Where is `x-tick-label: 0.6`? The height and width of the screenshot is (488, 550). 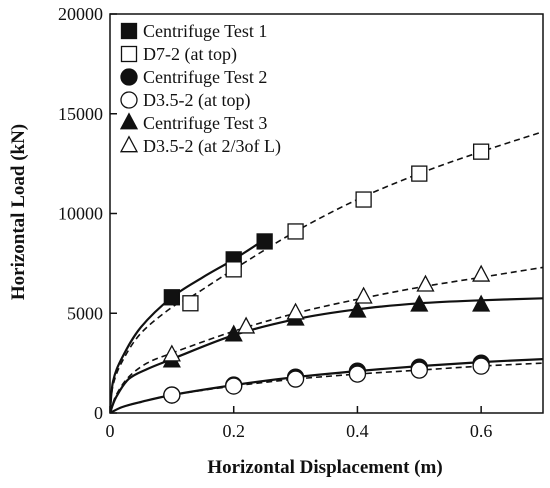 x-tick-label: 0.6 is located at coordinates (481, 431).